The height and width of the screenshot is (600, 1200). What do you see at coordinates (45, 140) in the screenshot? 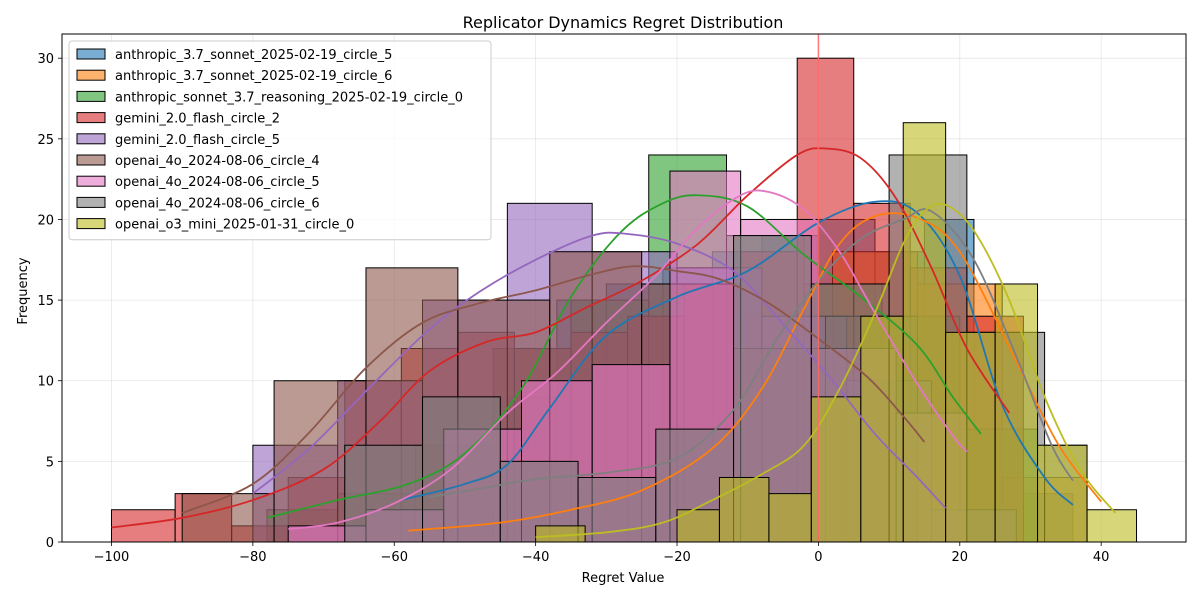
I see `y-tick-label: 25` at bounding box center [45, 140].